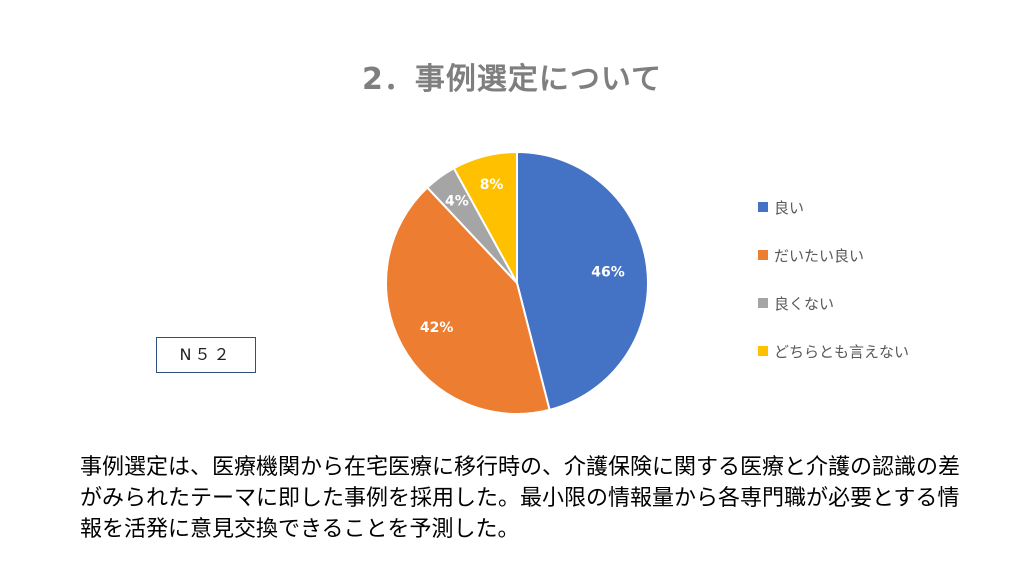 This screenshot has width=1024, height=576. Describe the element at coordinates (206, 355) in the screenshot. I see `sample-size-box: N５２` at that location.